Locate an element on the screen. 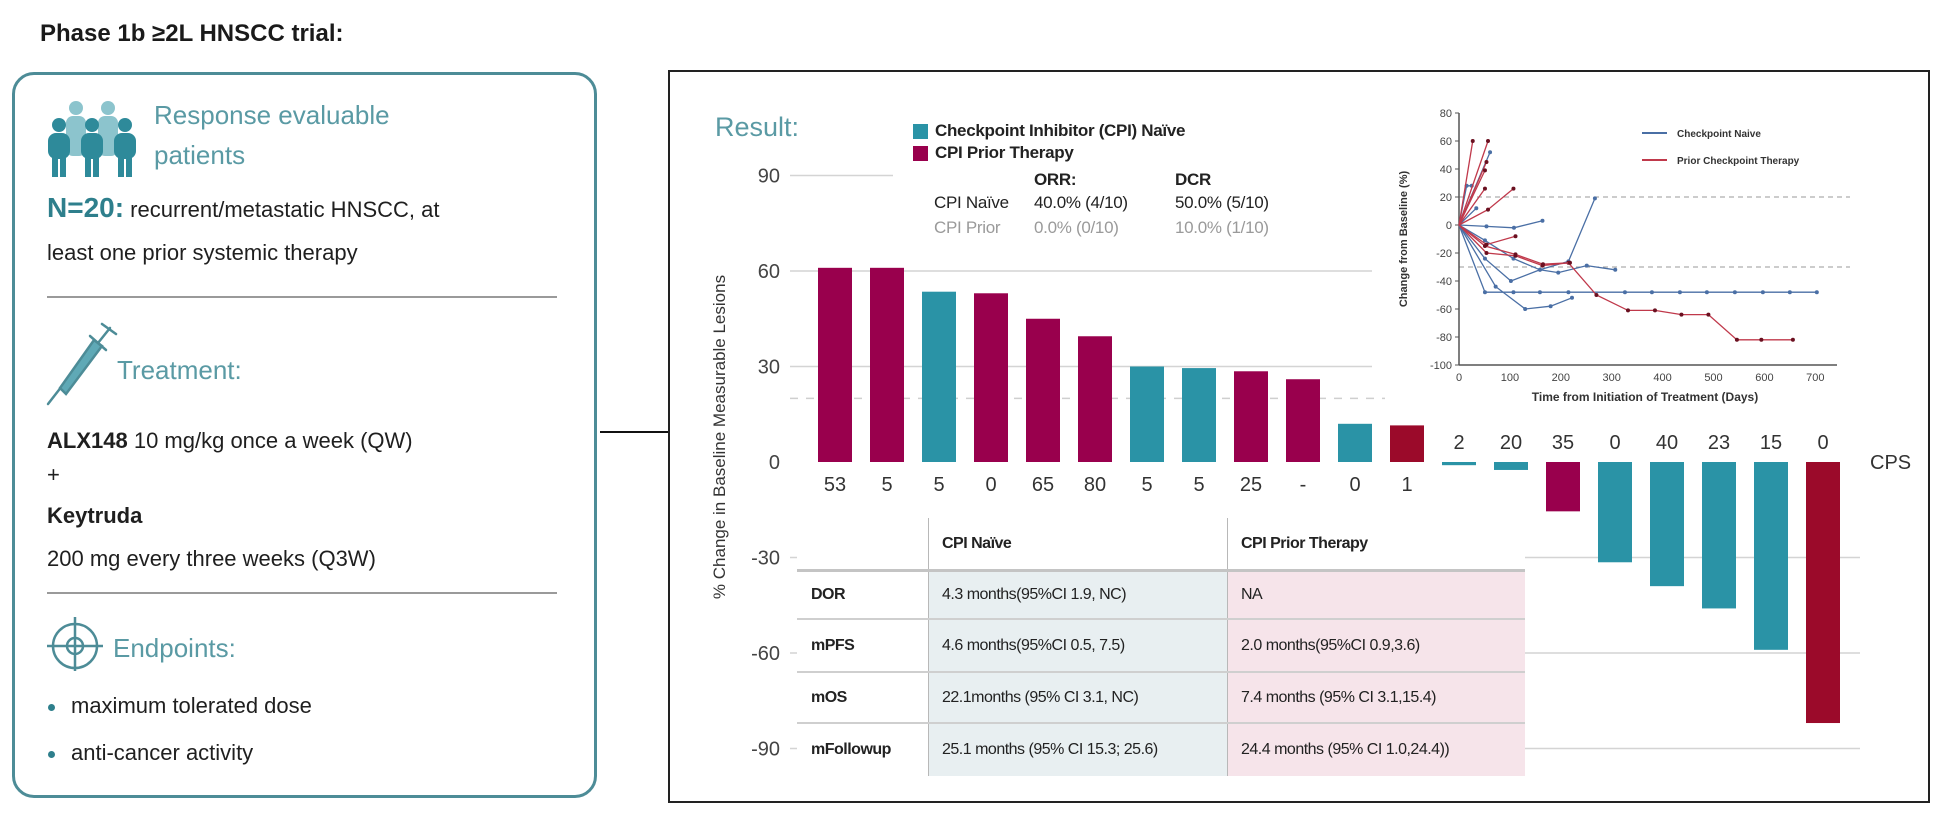 Image resolution: width=1950 pixels, height=813 pixels. cps-label: 40 is located at coordinates (1667, 443).